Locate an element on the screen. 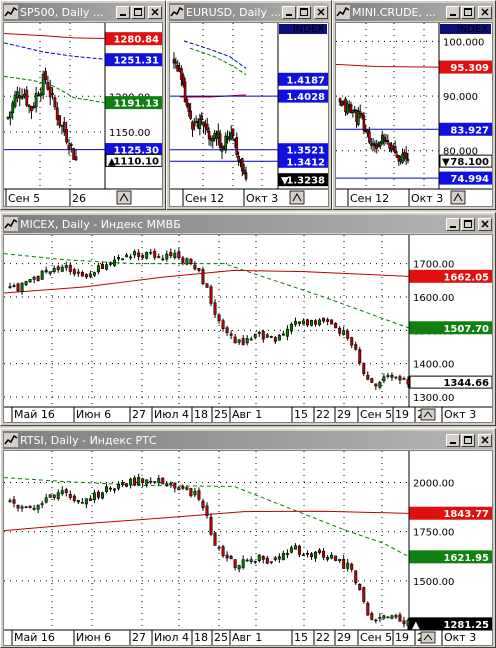 The image size is (496, 648). price-label-text: 1.3238 is located at coordinates (305, 181).